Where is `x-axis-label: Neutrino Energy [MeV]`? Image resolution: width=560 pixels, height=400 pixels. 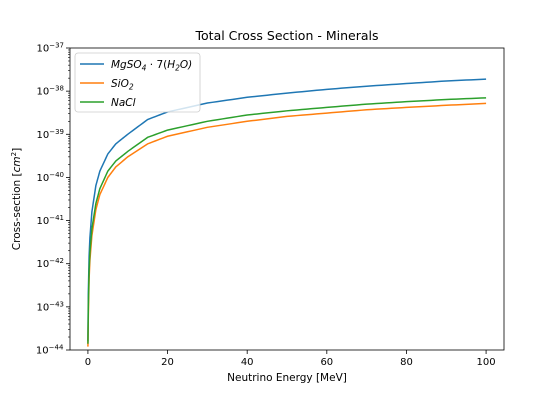
x-axis-label: Neutrino Energy [MeV] is located at coordinates (287, 378).